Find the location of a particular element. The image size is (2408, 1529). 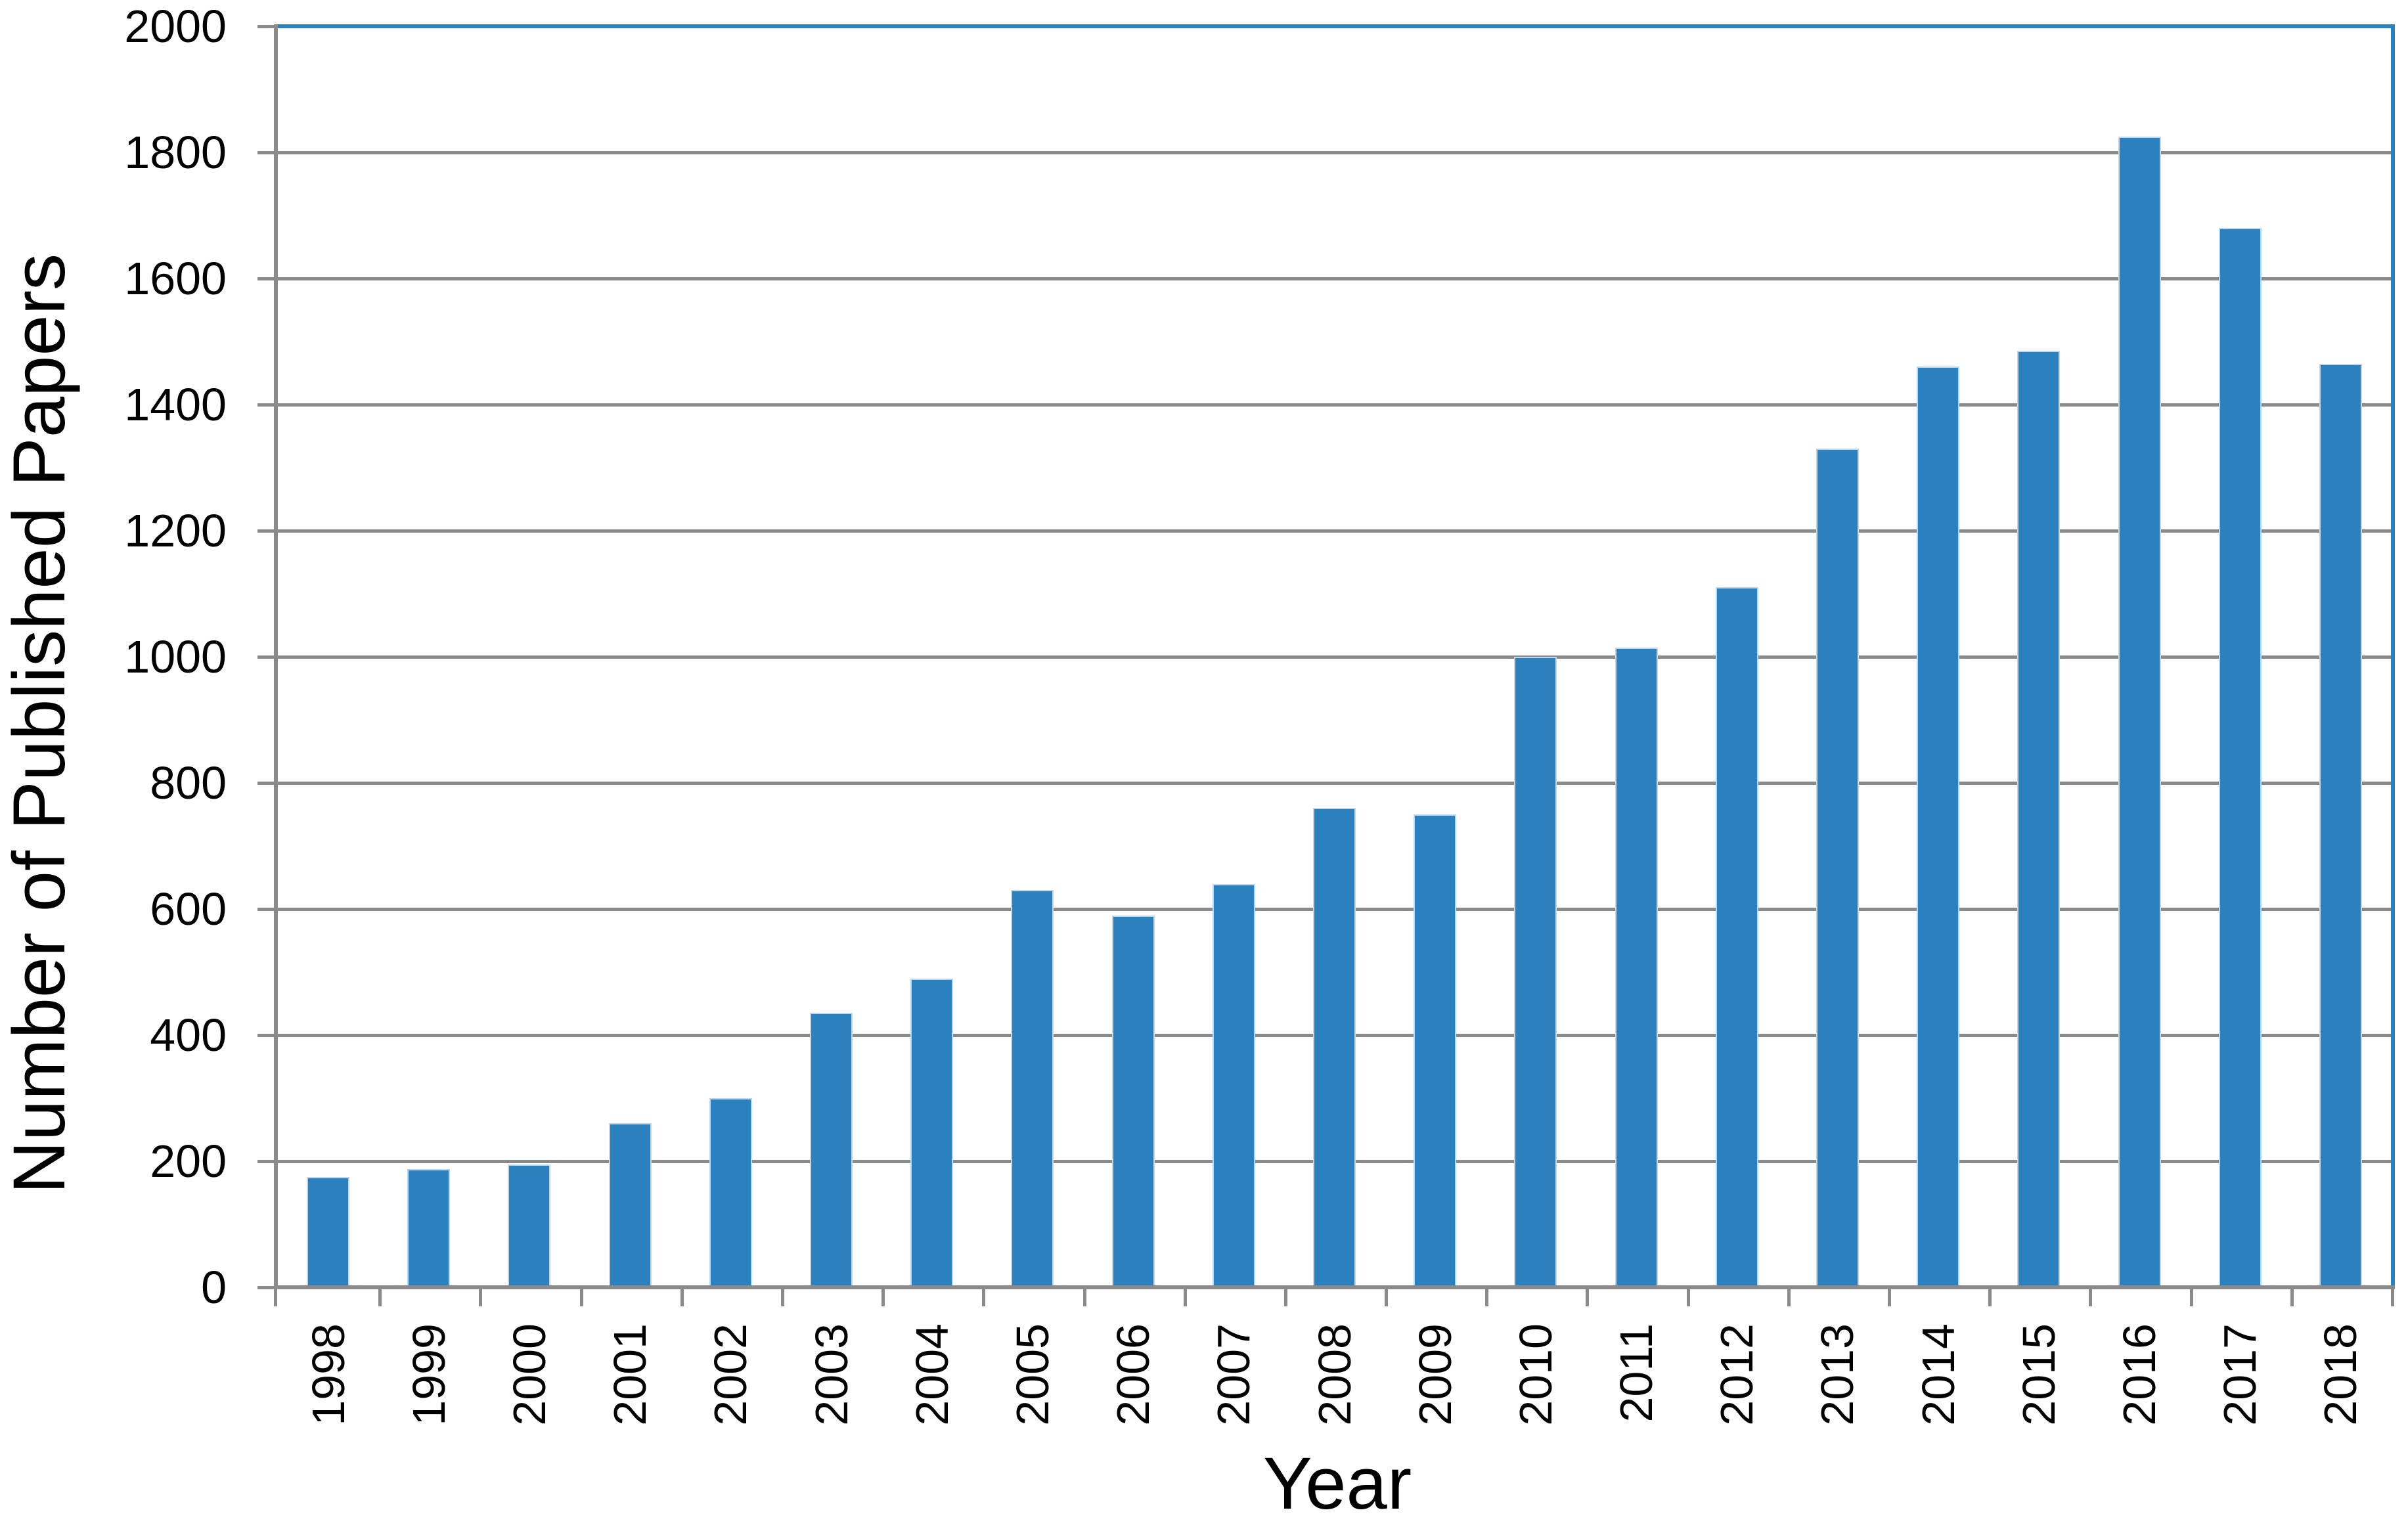

bar-2000 is located at coordinates (530, 1226).